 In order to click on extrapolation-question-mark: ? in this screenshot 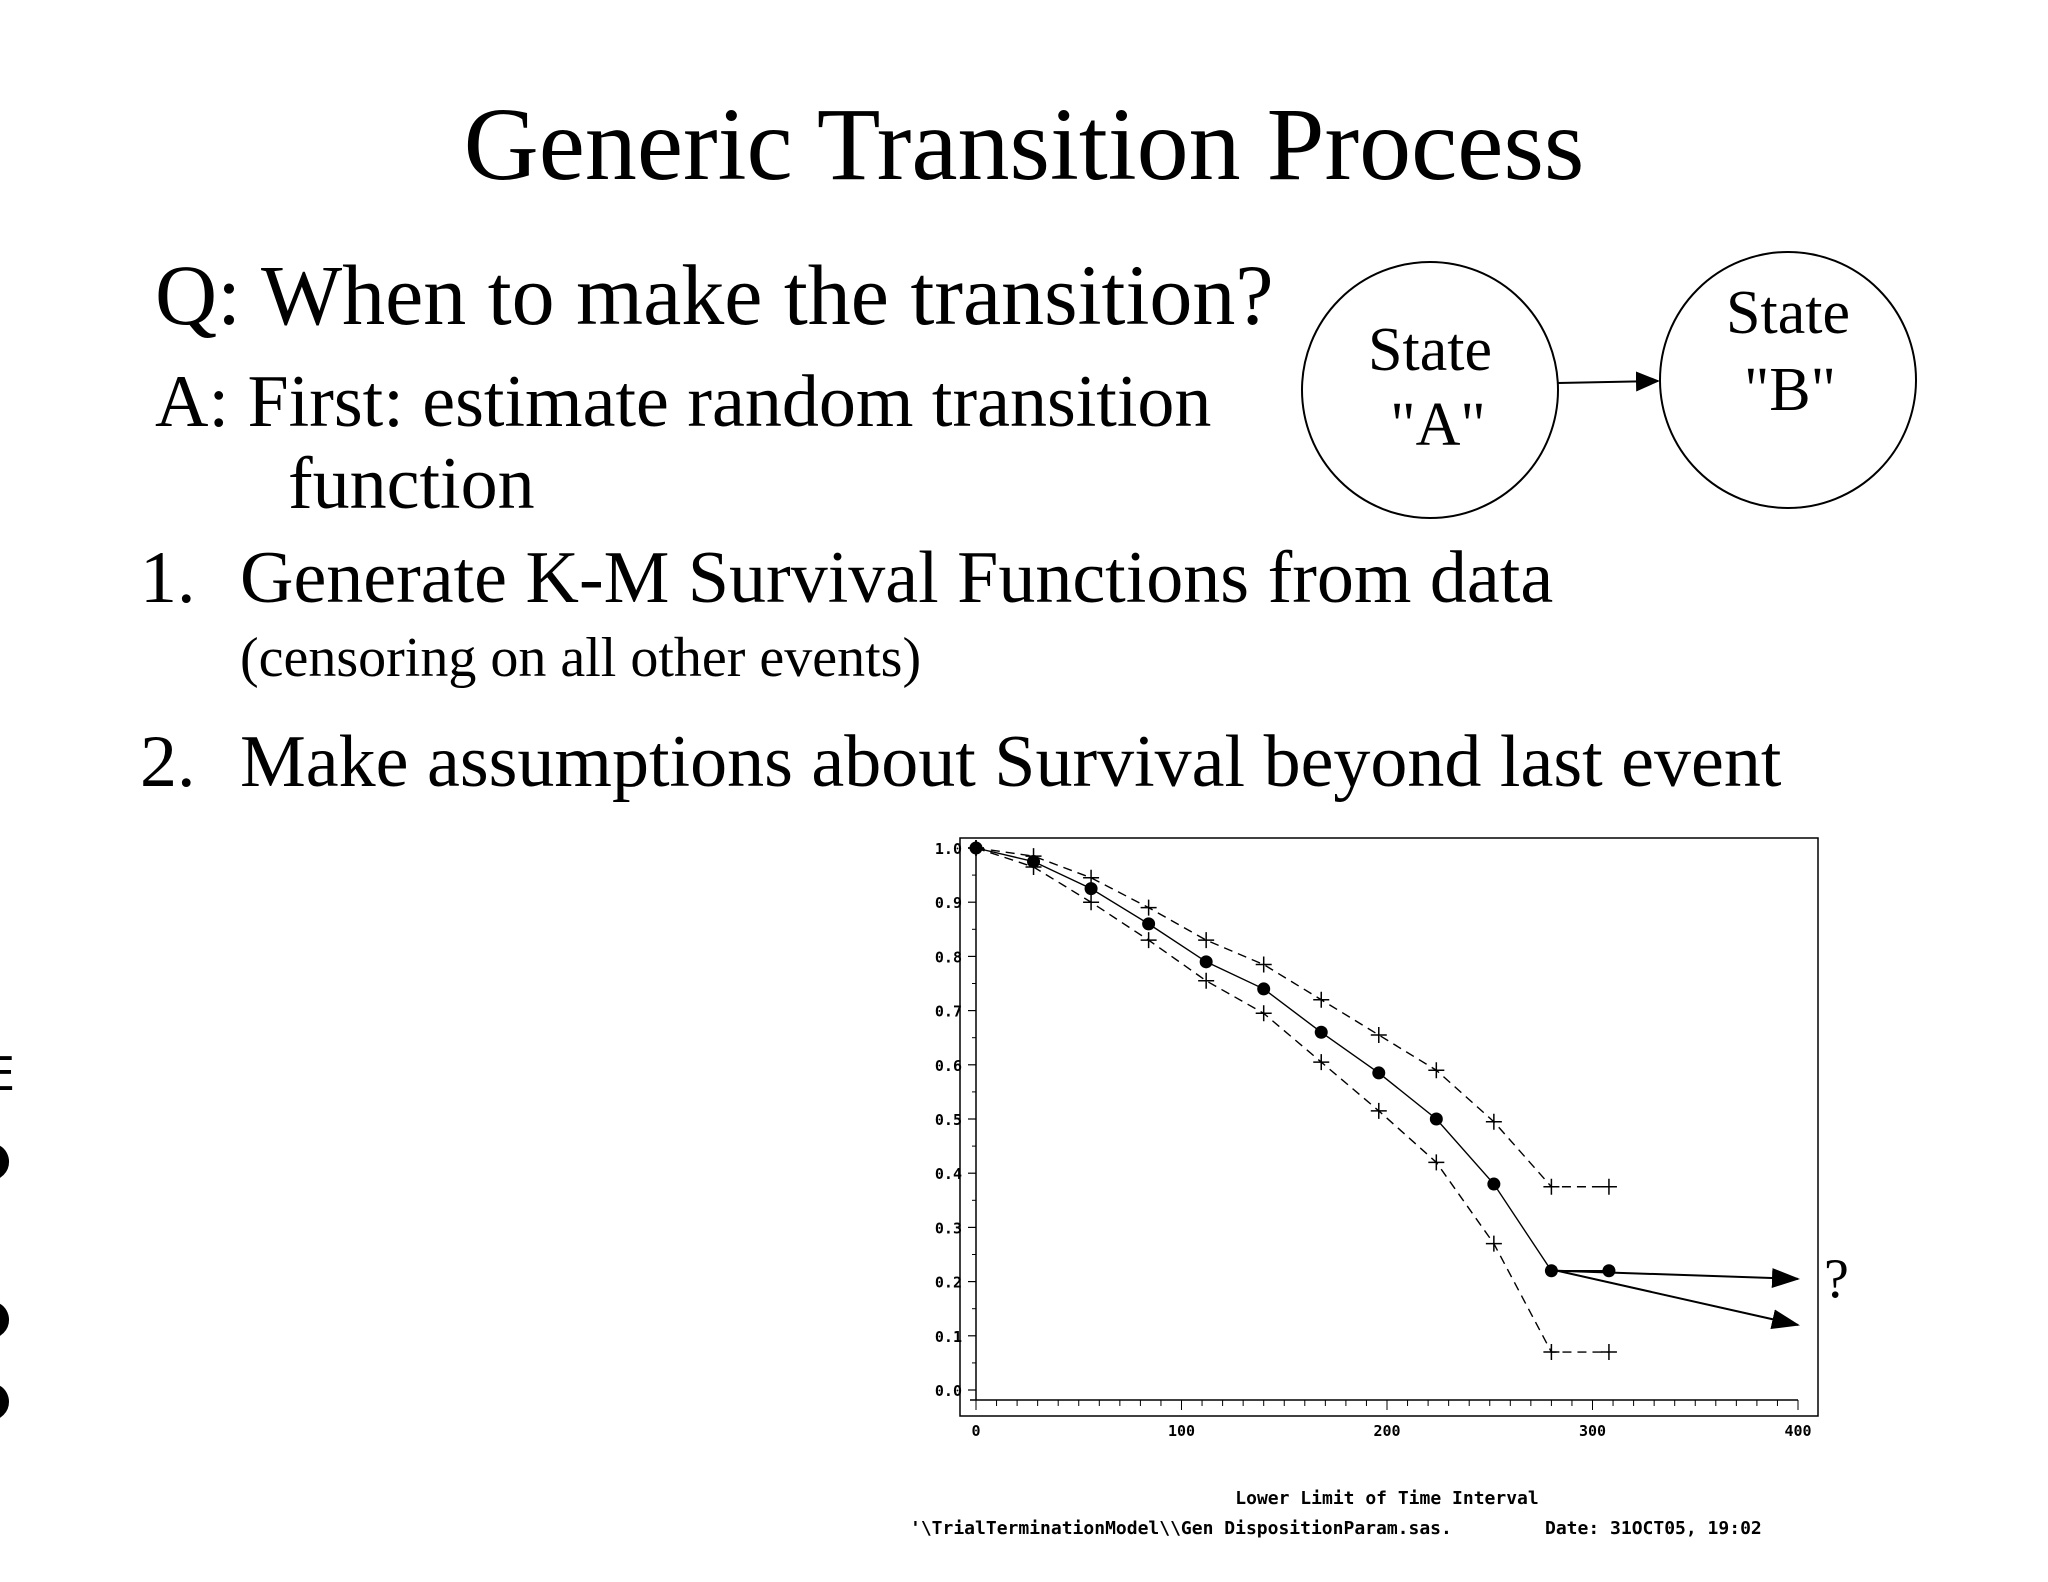, I will do `click(1836, 1279)`.